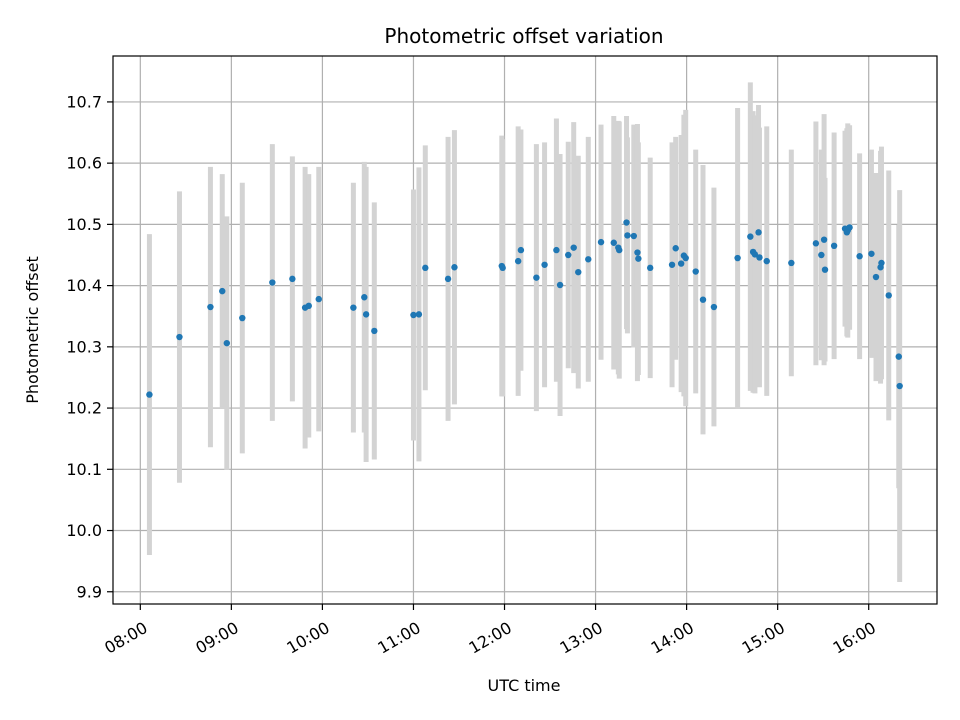 This screenshot has width=960, height=720. I want to click on x-tick-label: 16:00, so click(854, 638).